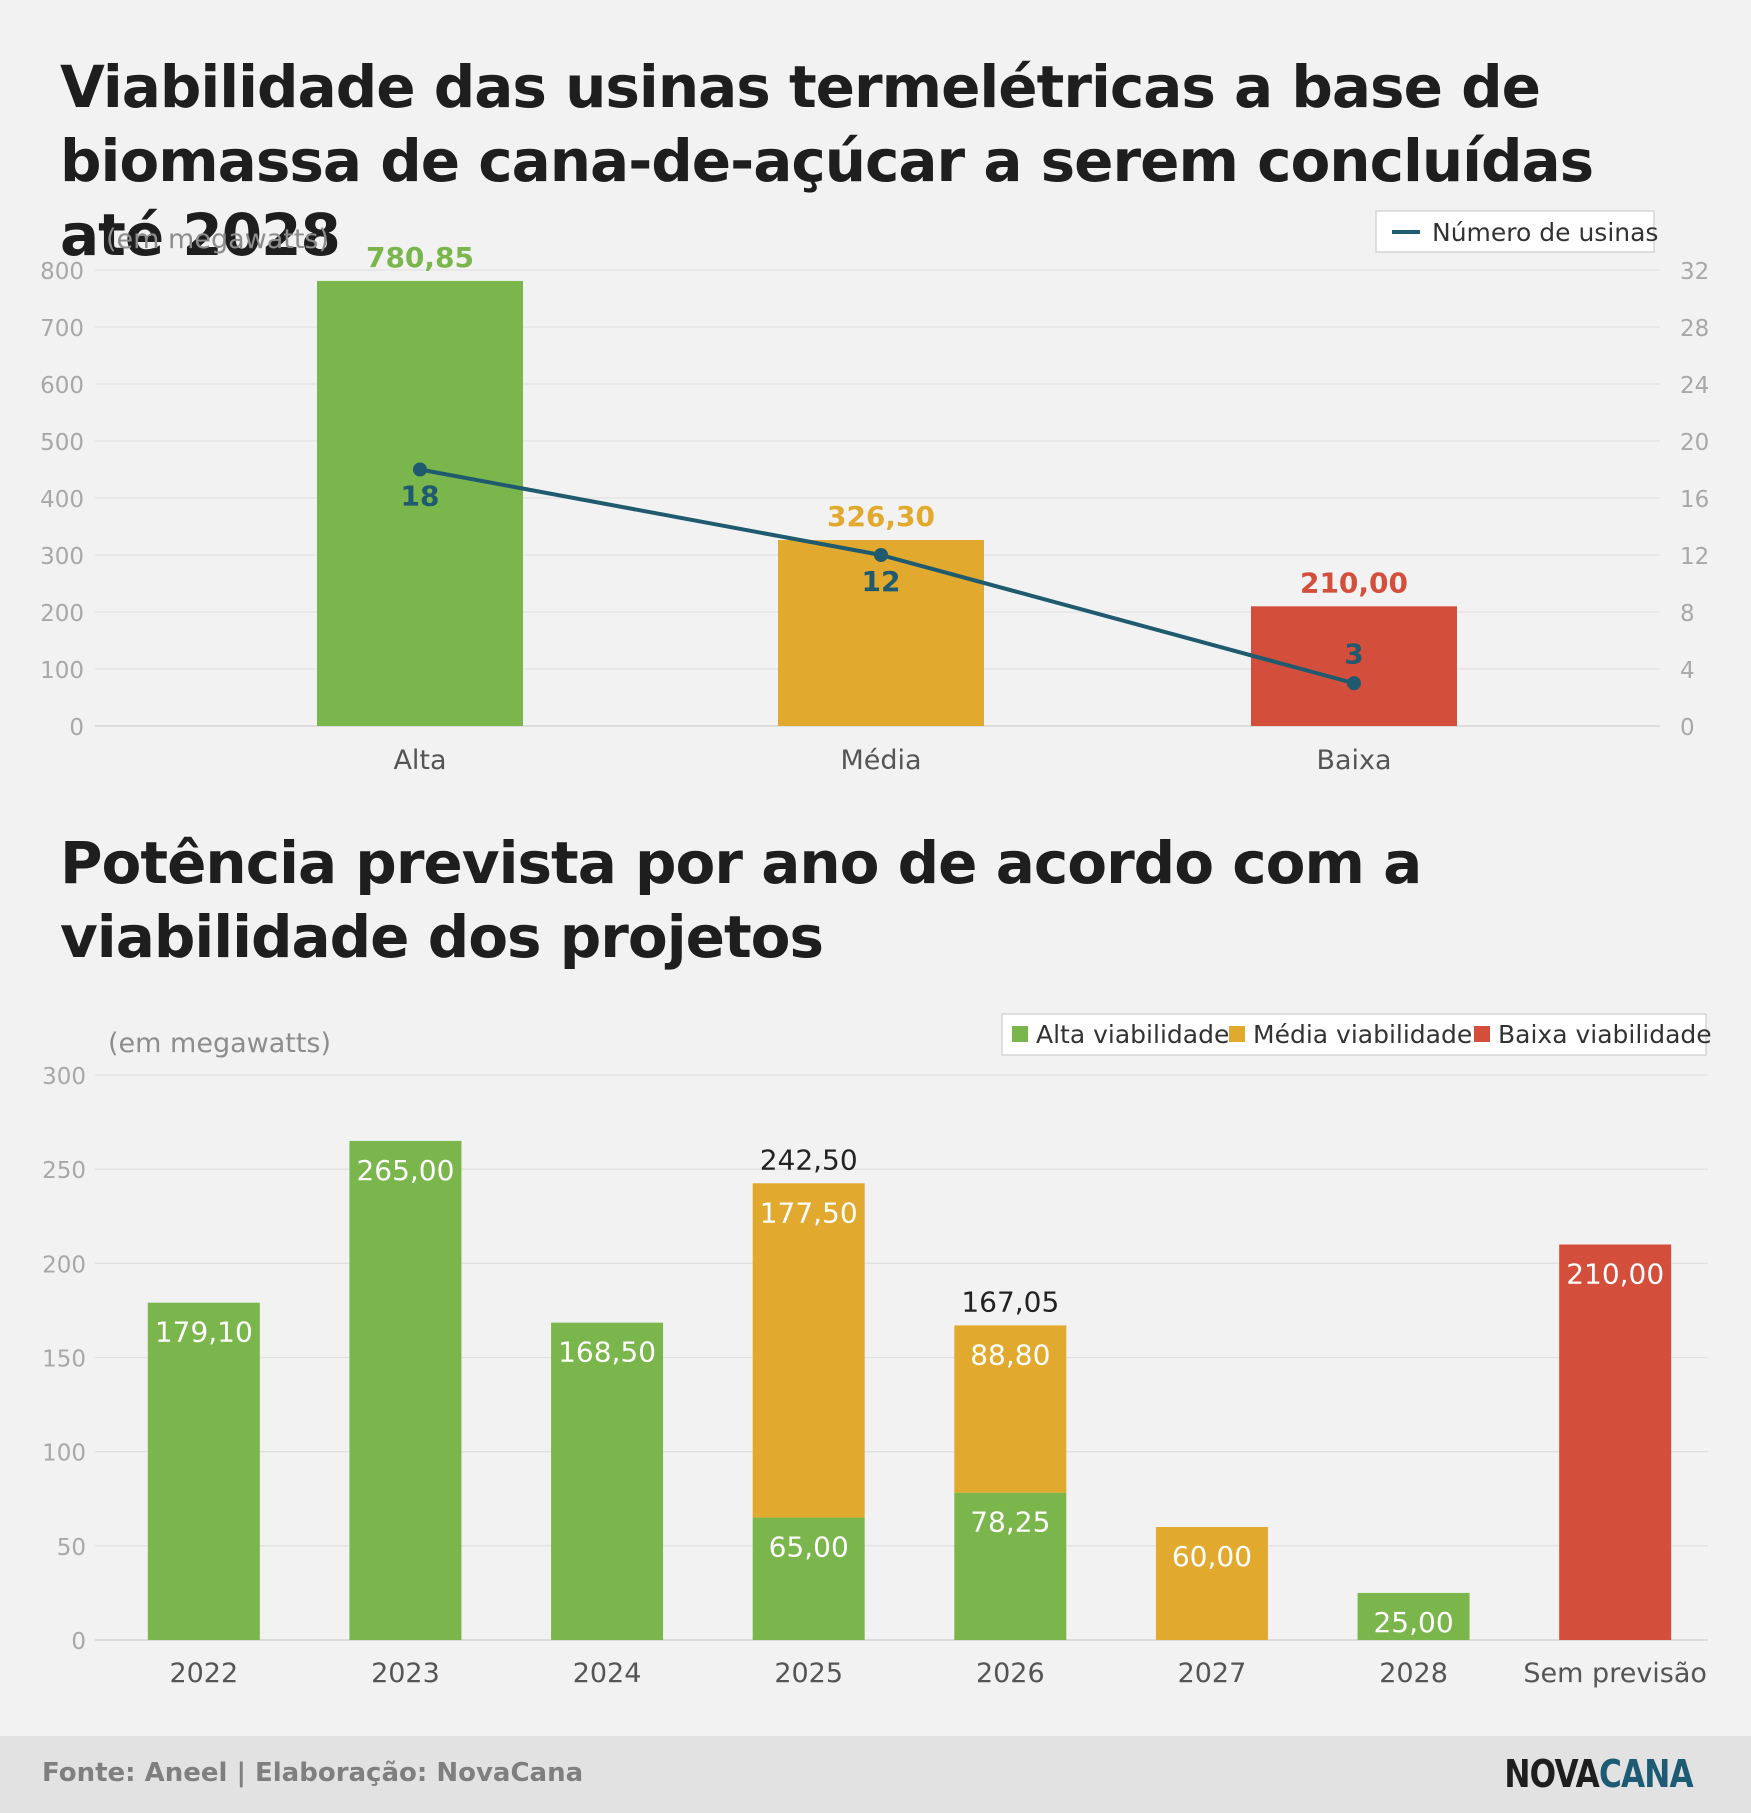 The width and height of the screenshot is (1751, 1813). I want to click on category-label: 2023, so click(405, 1673).